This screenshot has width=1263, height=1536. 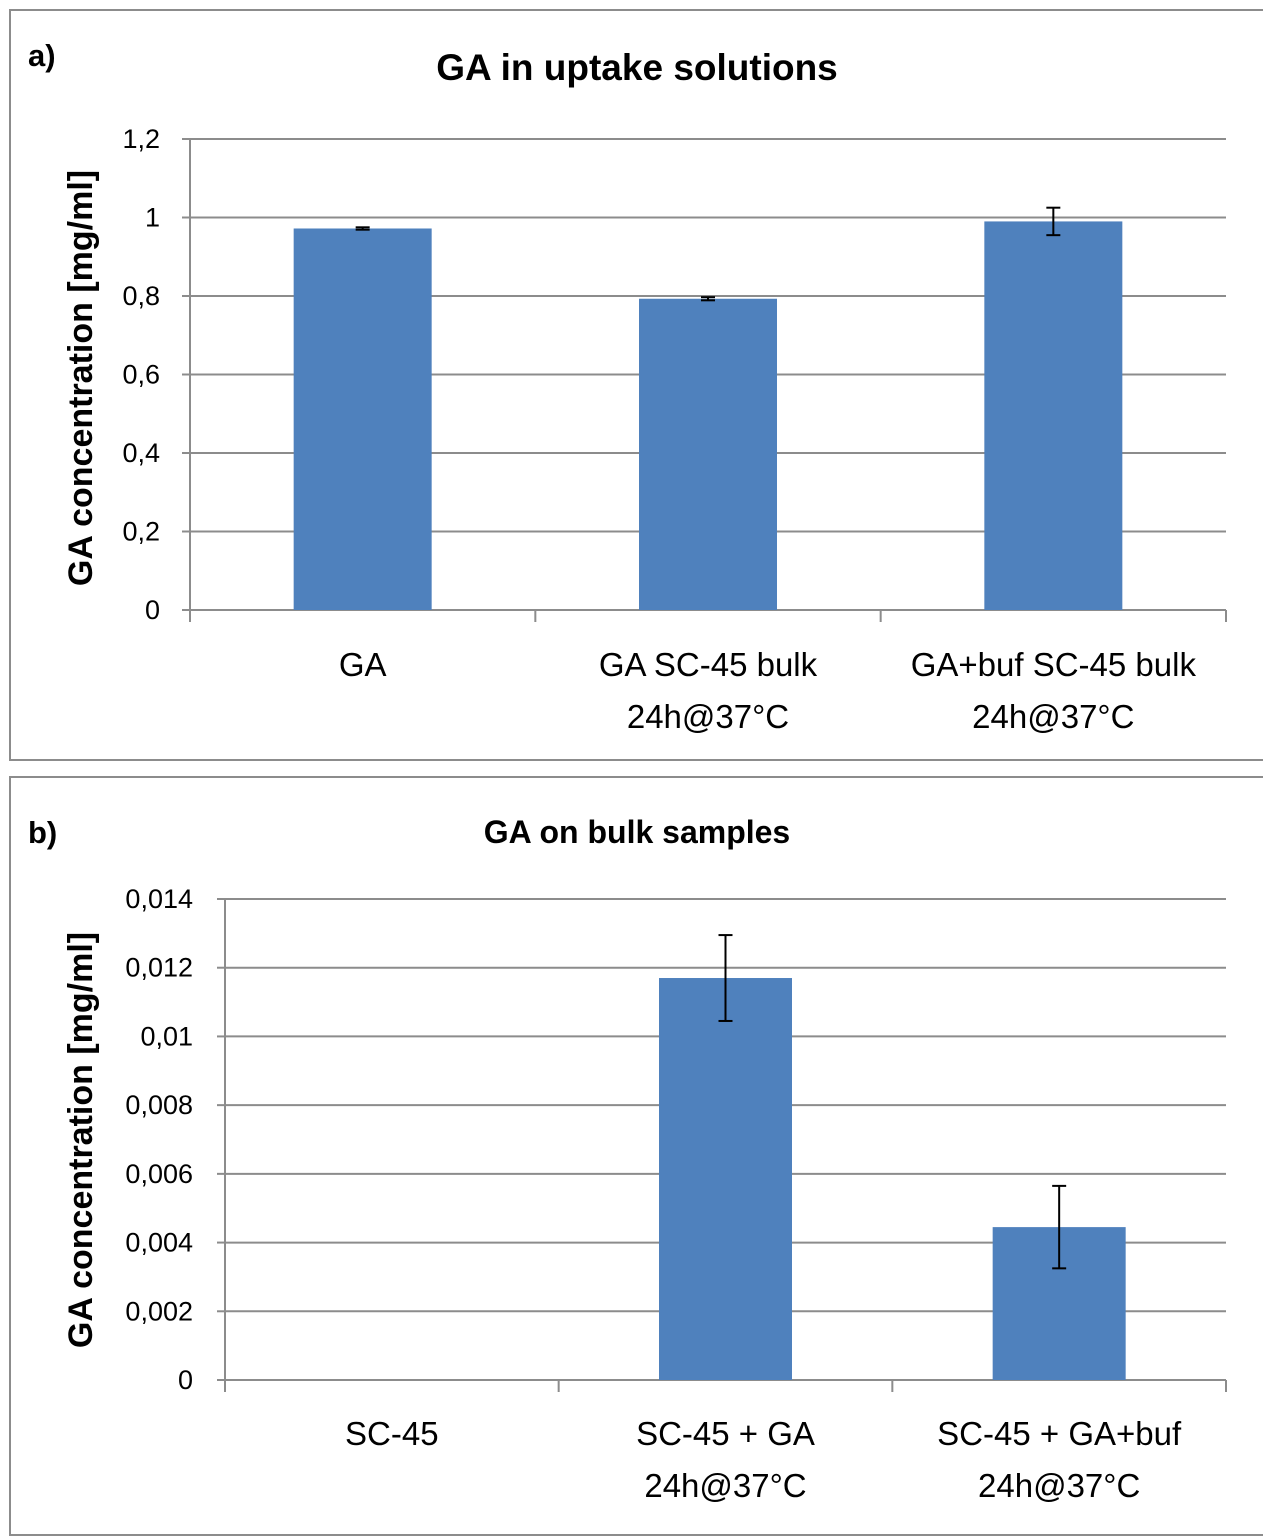 I want to click on panel-label-a: a), so click(x=42, y=55).